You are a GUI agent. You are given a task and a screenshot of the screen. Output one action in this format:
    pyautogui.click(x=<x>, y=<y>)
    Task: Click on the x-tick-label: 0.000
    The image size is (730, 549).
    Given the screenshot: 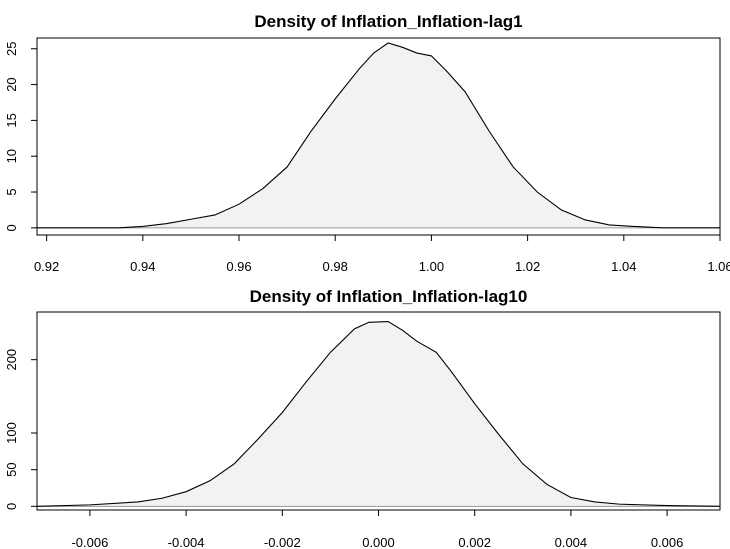 What is the action you would take?
    pyautogui.click(x=378, y=542)
    